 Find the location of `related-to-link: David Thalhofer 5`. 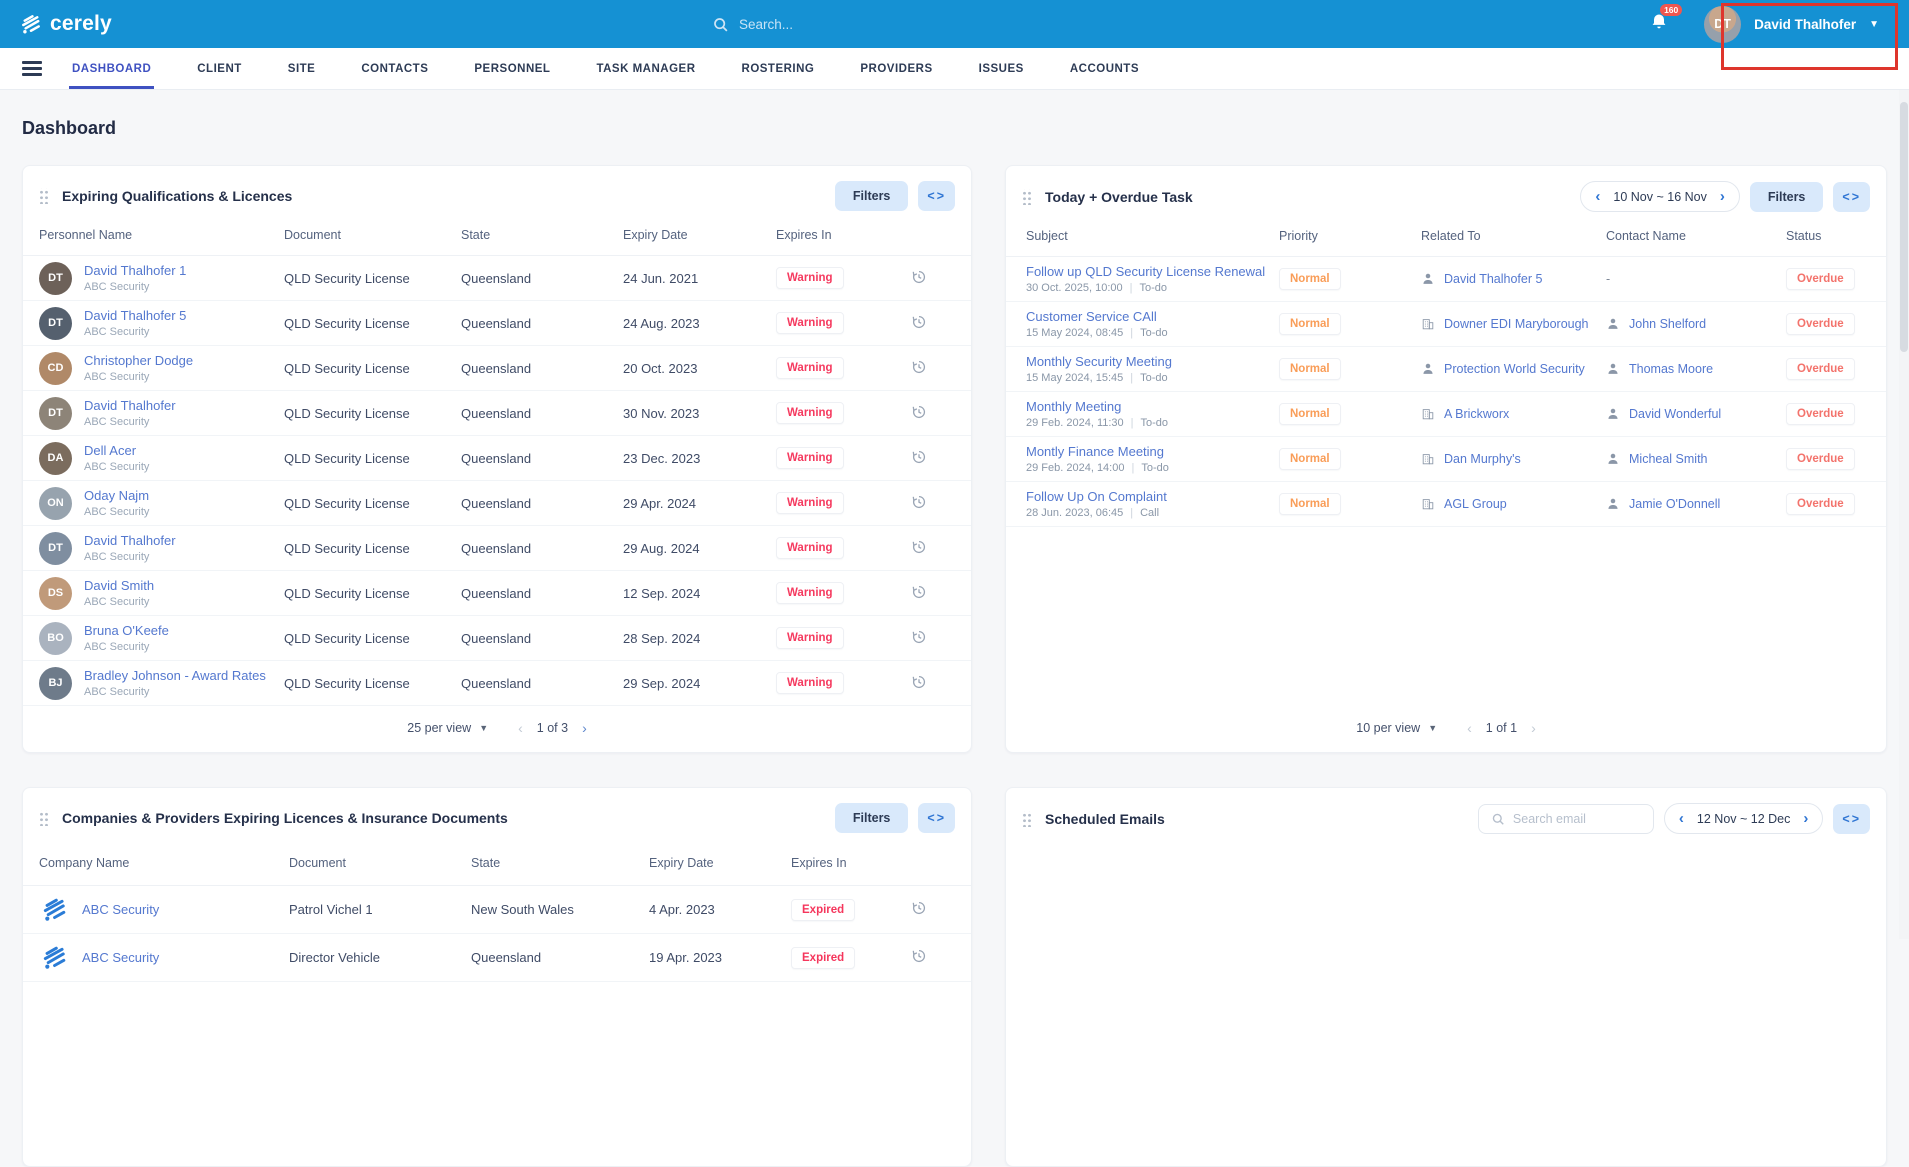

related-to-link: David Thalhofer 5 is located at coordinates (1493, 279).